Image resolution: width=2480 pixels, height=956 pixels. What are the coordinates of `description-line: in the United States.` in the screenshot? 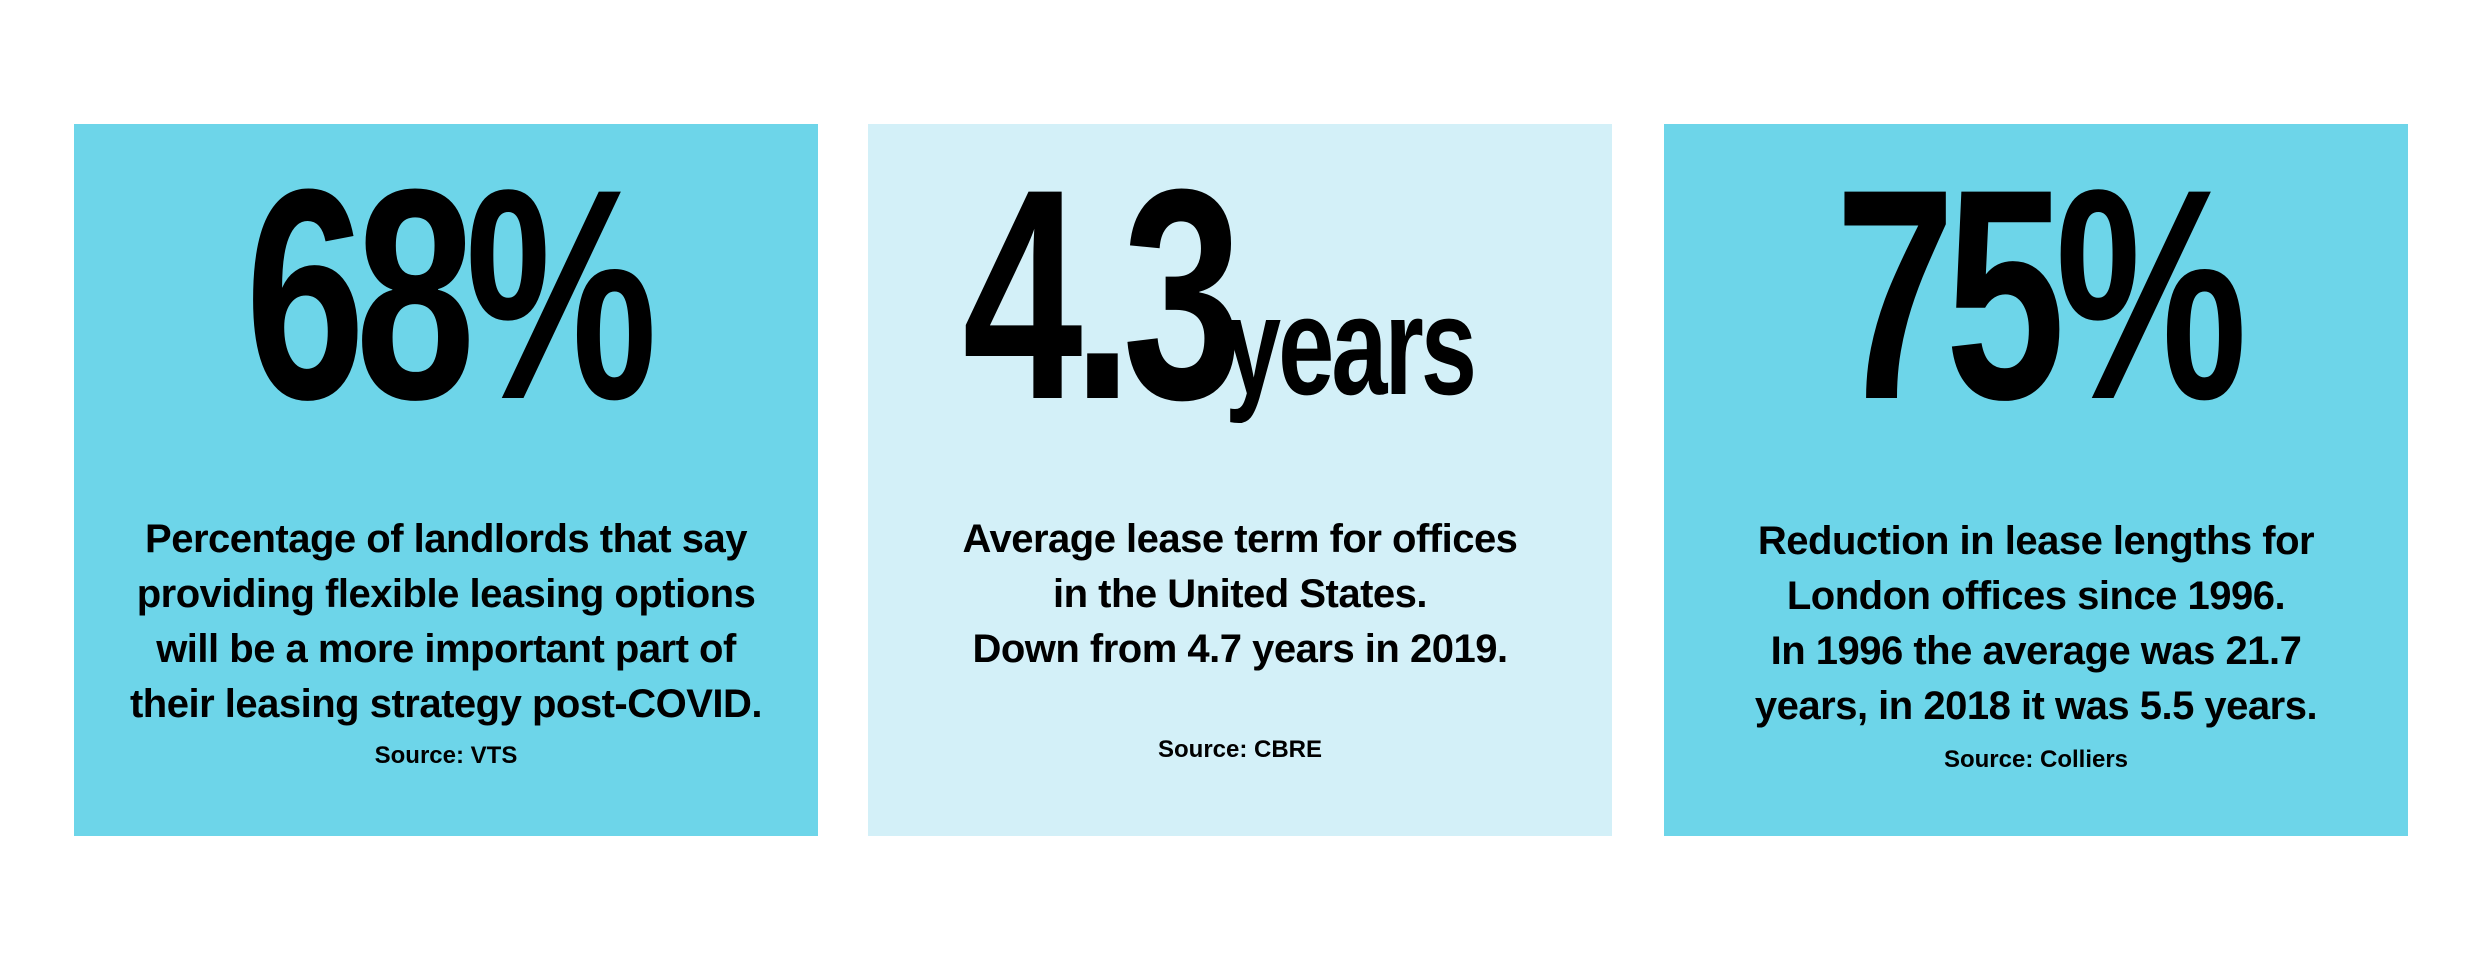 It's located at (1240, 594).